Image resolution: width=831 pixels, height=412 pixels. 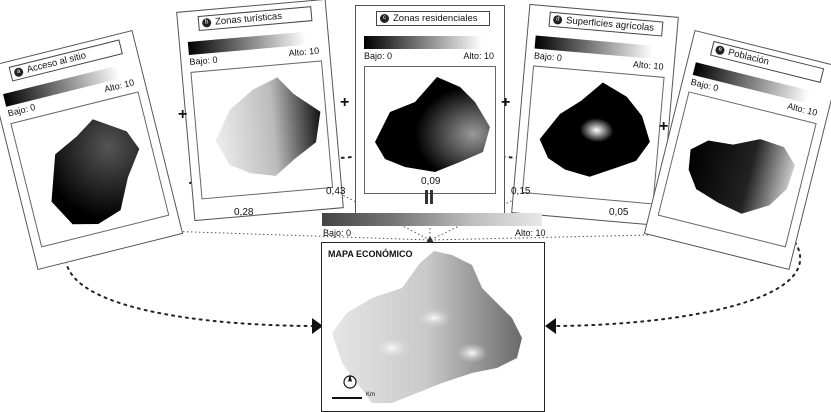 I want to click on result-map-frame: MAPA ECONÓMICO Km, so click(x=433, y=327).